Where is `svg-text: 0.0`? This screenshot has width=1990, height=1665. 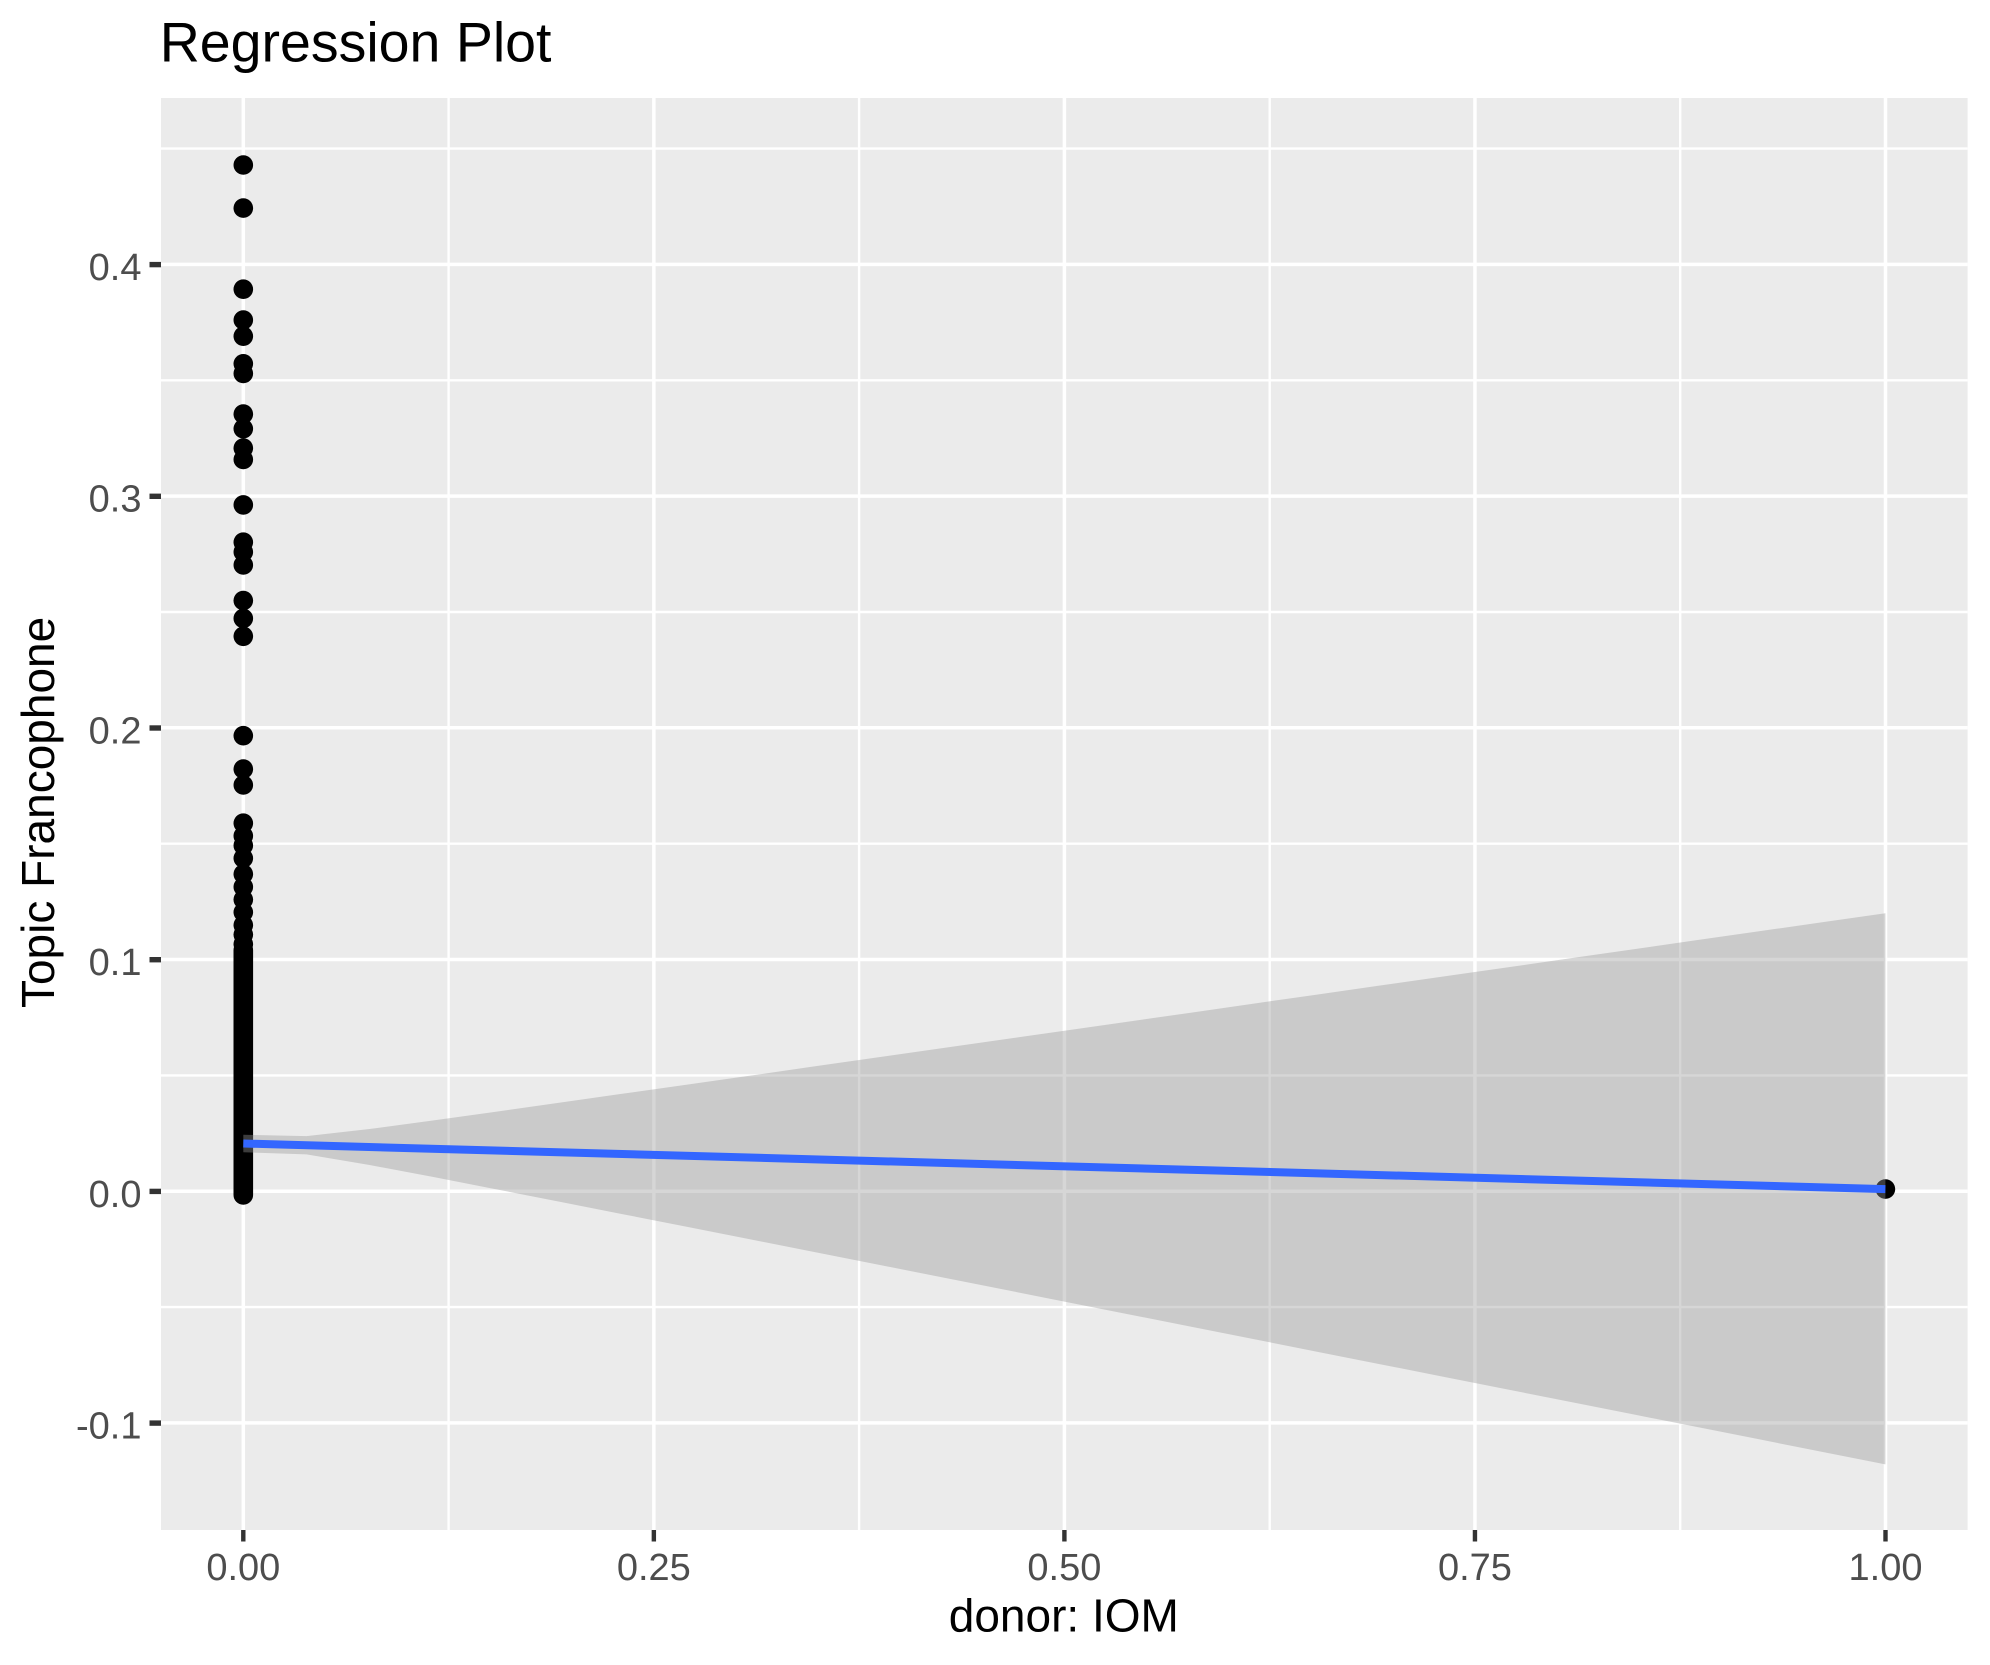
svg-text: 0.0 is located at coordinates (115, 1195).